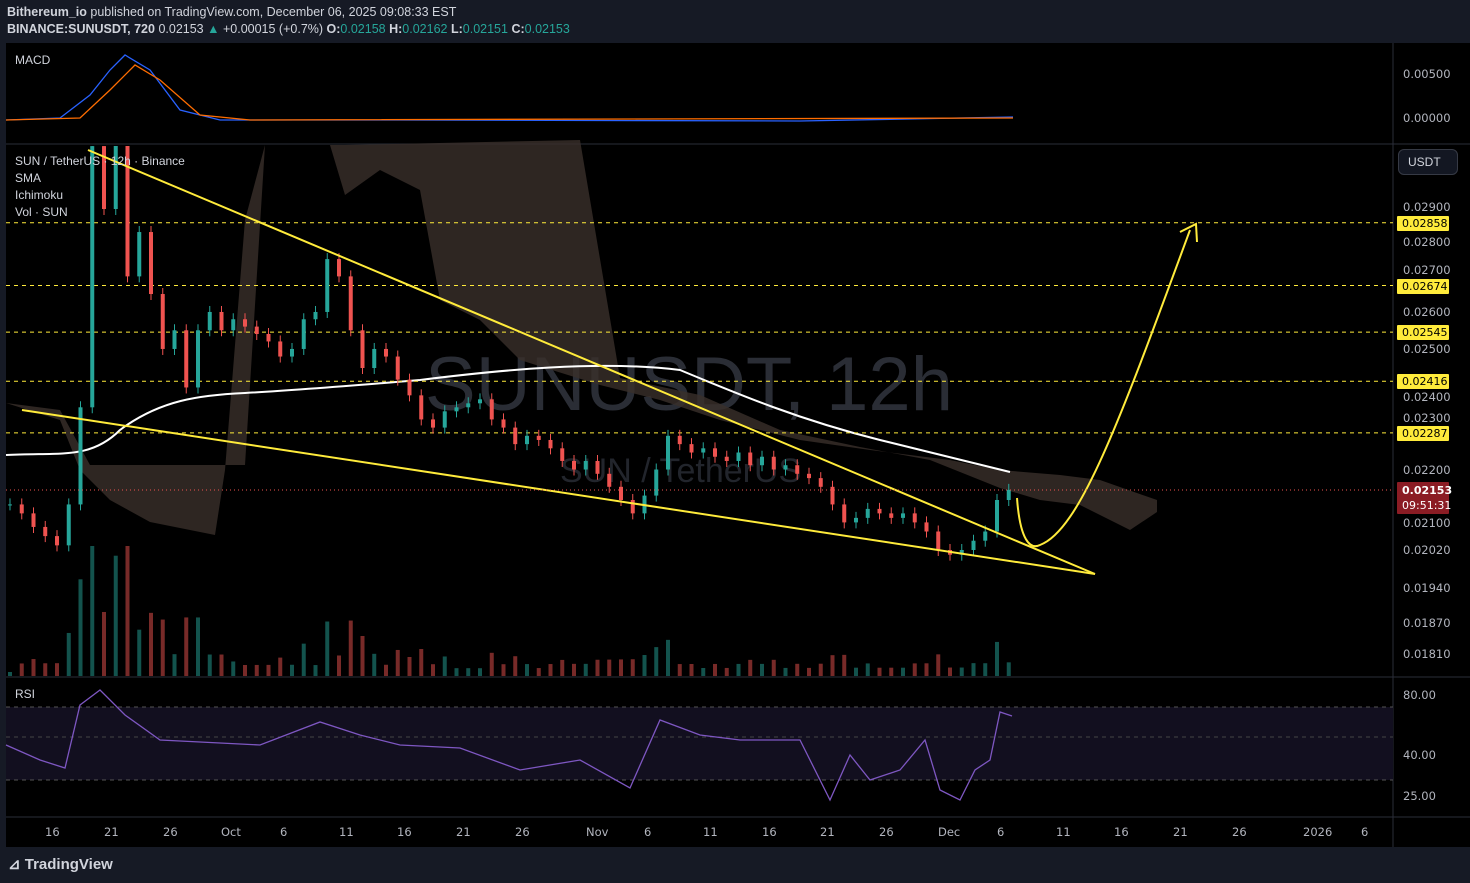 The height and width of the screenshot is (883, 1470). I want to click on trendline-lower, so click(558, 492).